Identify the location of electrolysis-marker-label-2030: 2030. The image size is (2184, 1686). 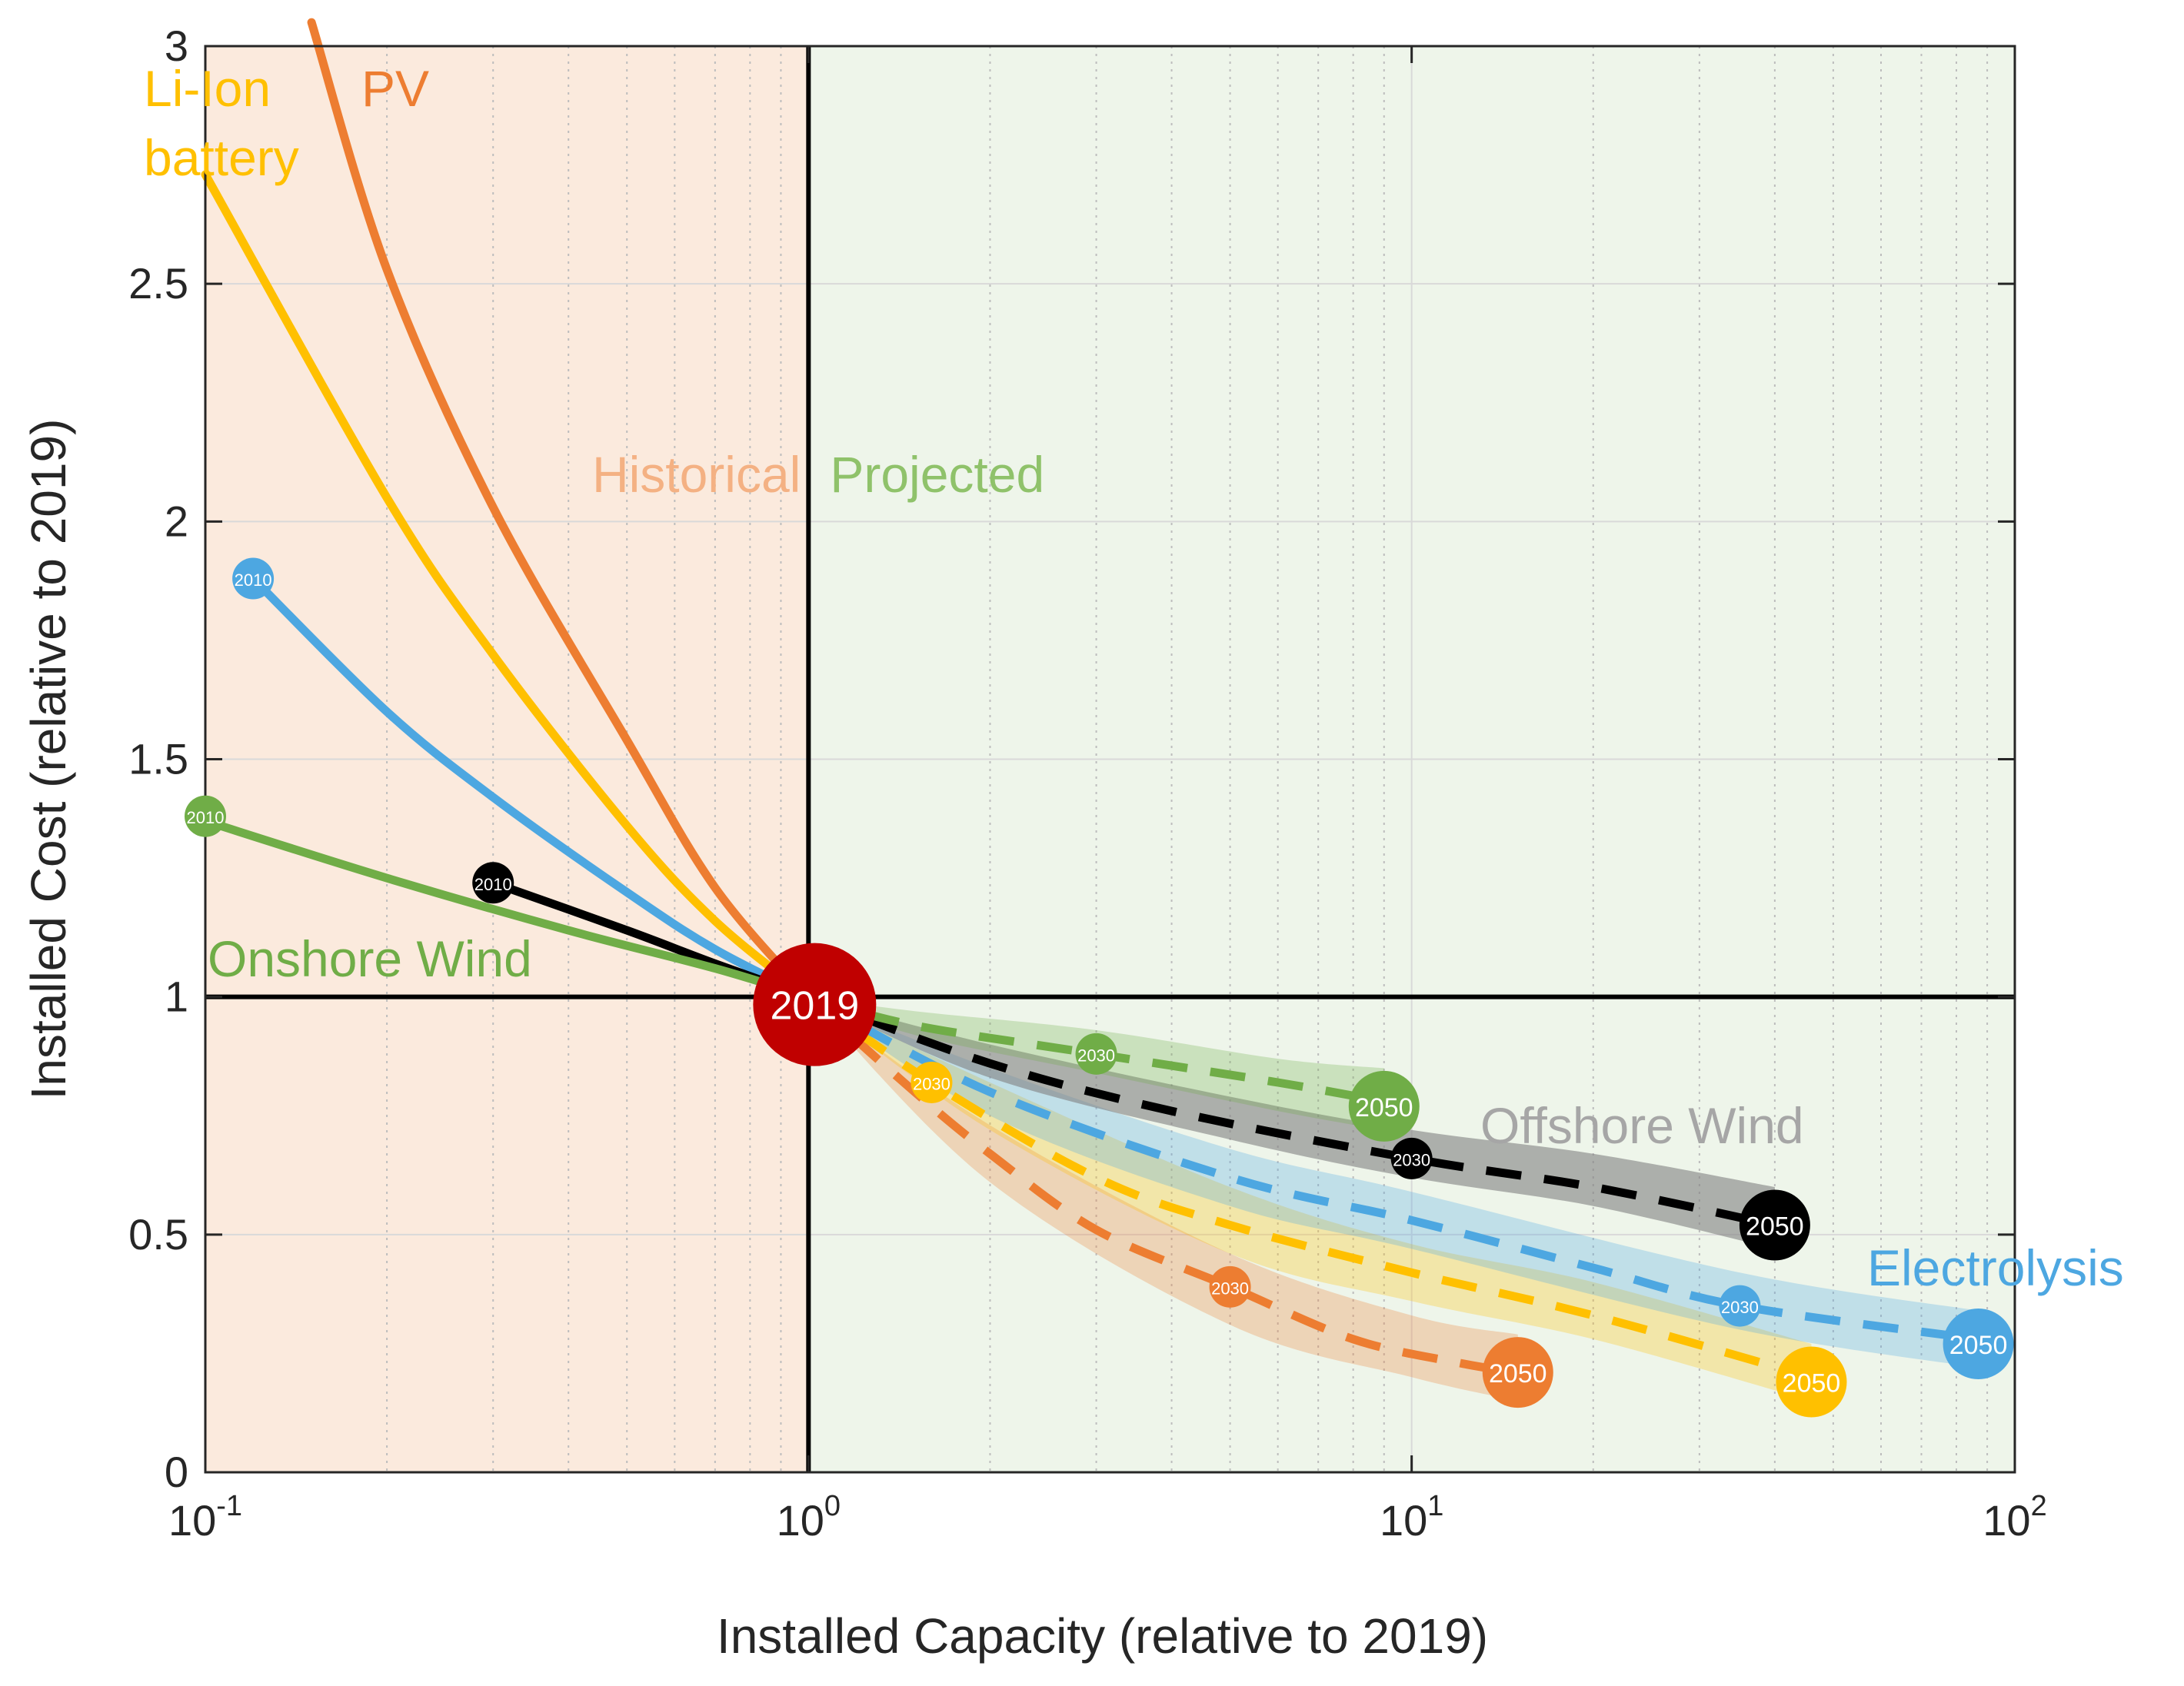
(1740, 1307).